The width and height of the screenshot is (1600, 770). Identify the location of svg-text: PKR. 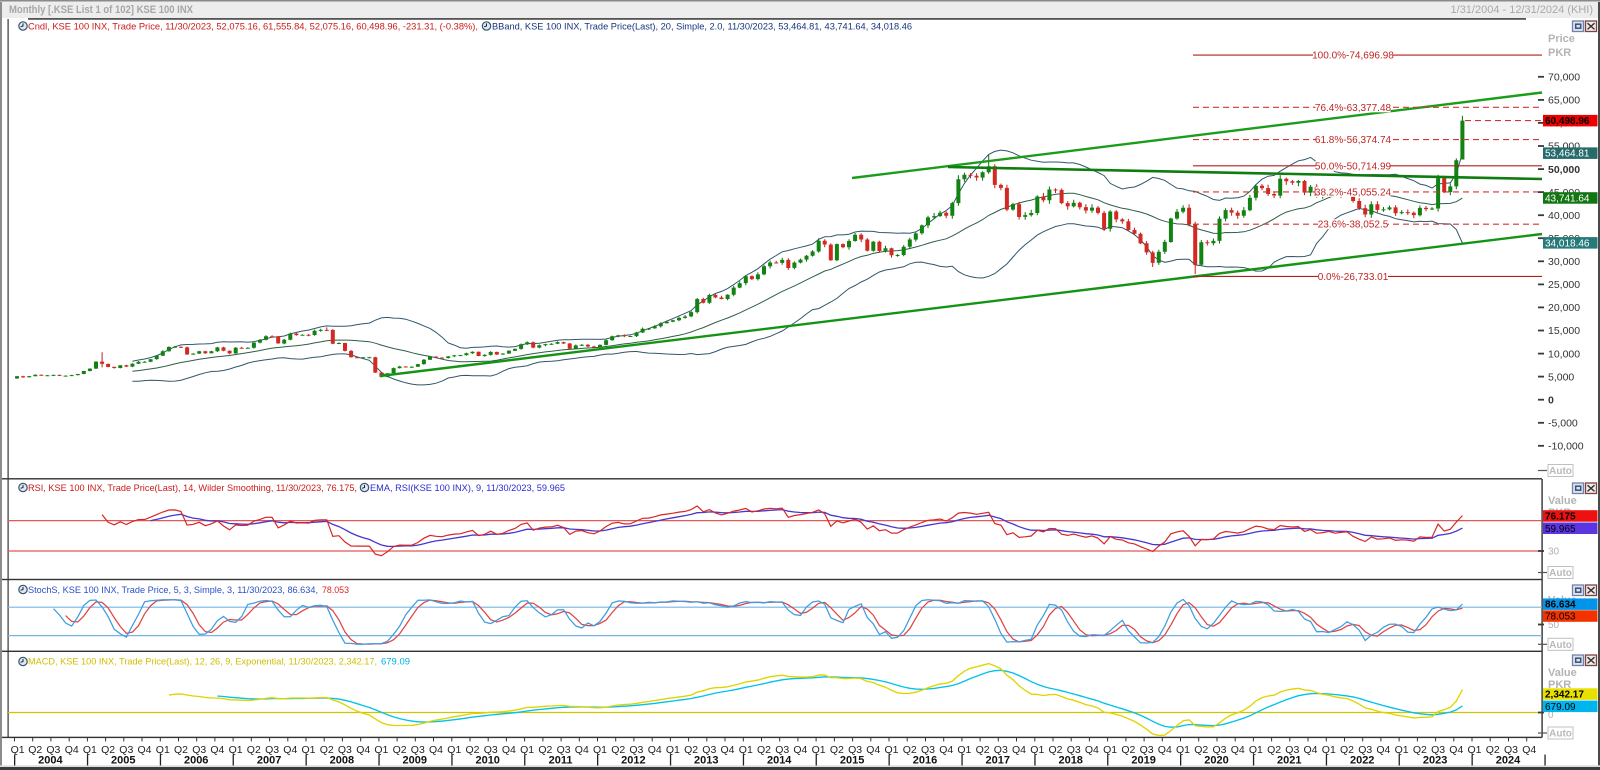
(1559, 53).